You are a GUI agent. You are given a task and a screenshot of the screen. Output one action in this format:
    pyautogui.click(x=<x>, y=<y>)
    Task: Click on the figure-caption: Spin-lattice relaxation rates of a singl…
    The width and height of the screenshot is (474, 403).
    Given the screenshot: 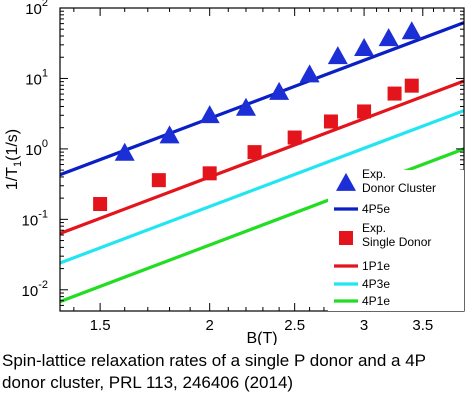 What is the action you would take?
    pyautogui.click(x=237, y=372)
    